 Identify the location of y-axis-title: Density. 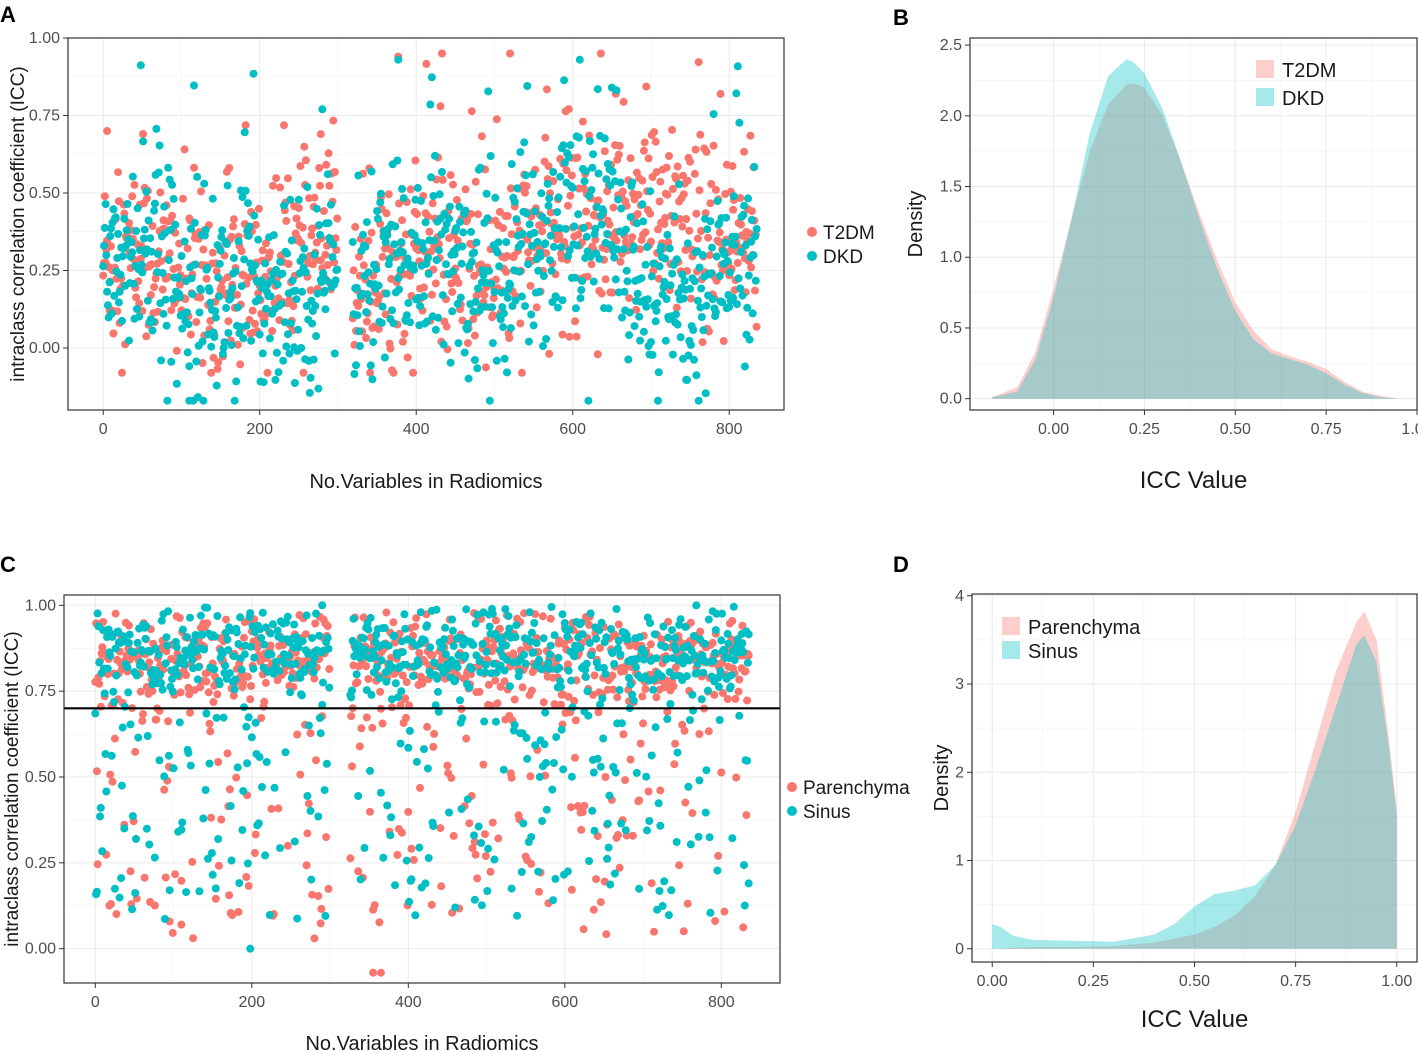
(942, 778).